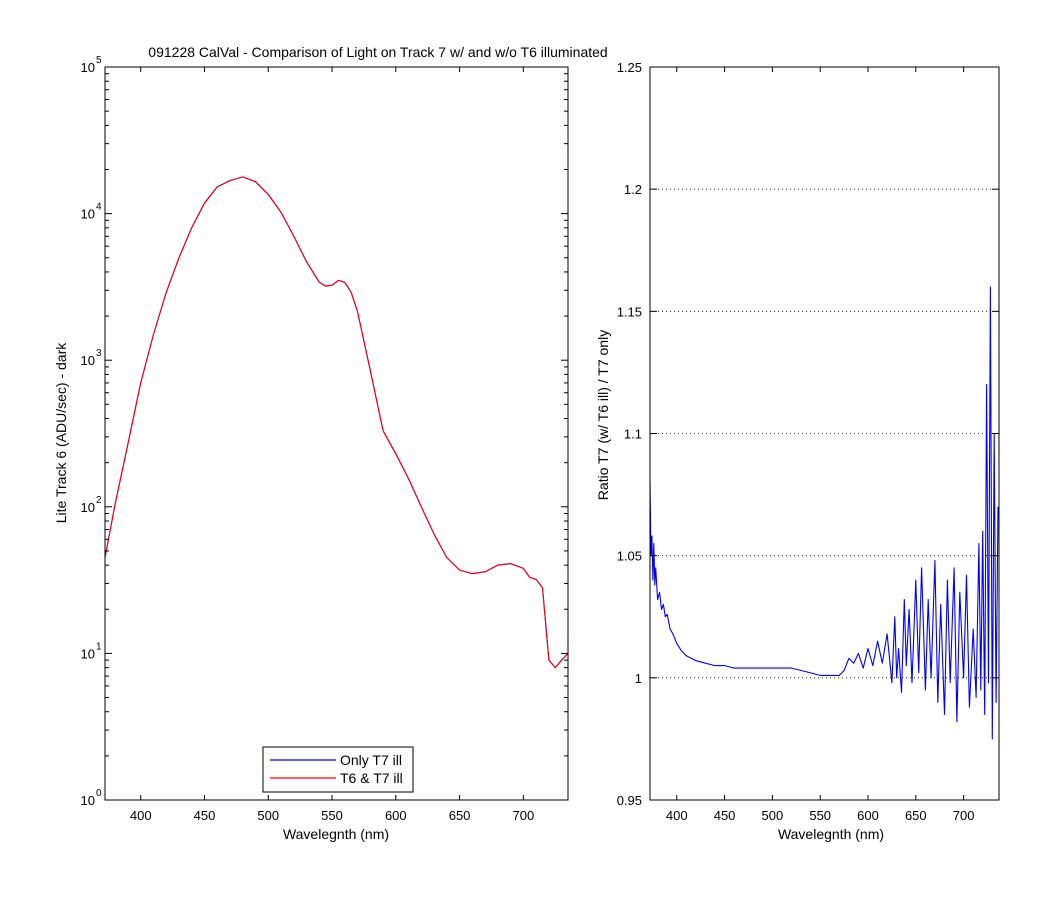 This screenshot has width=1050, height=900. I want to click on right-x-tick-label: 500, so click(773, 815).